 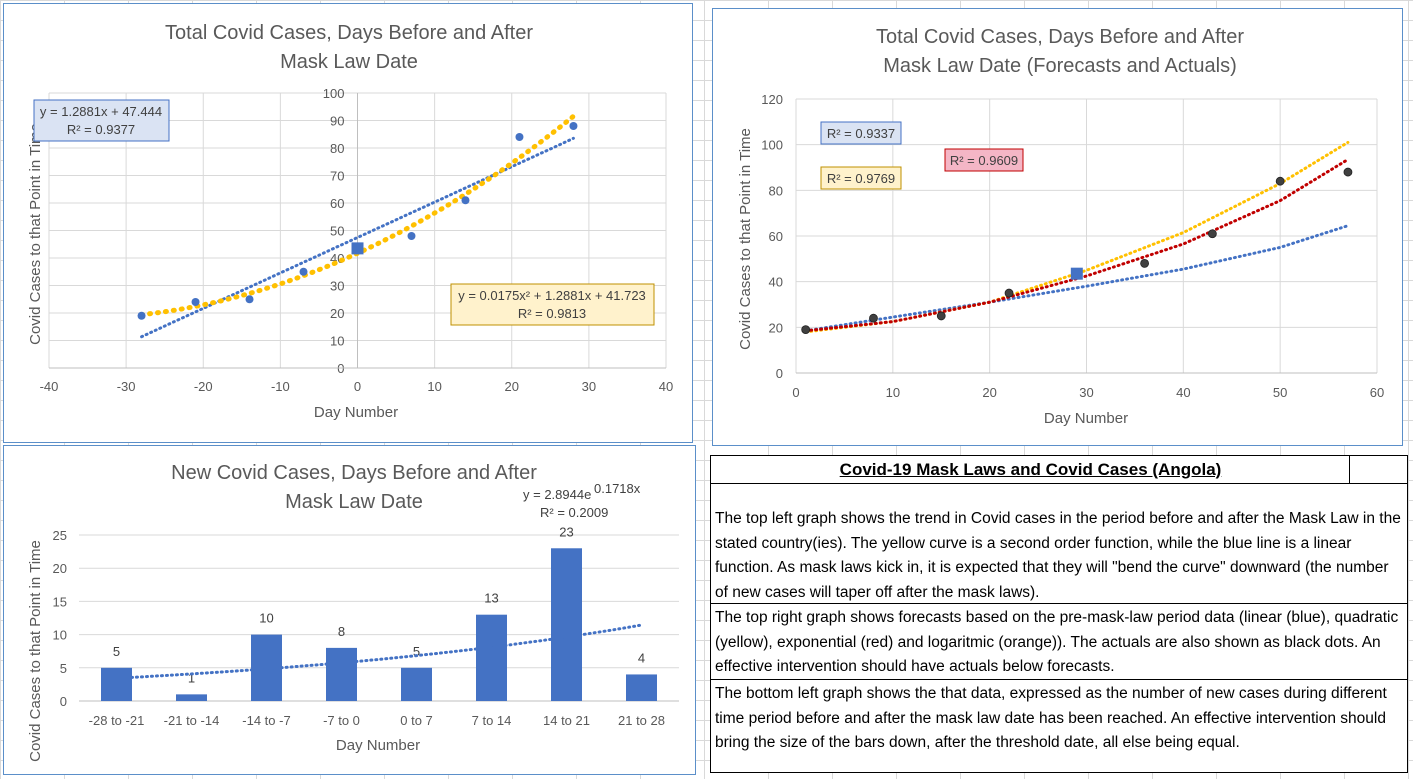 I want to click on y-tick-label: 30, so click(x=337, y=286).